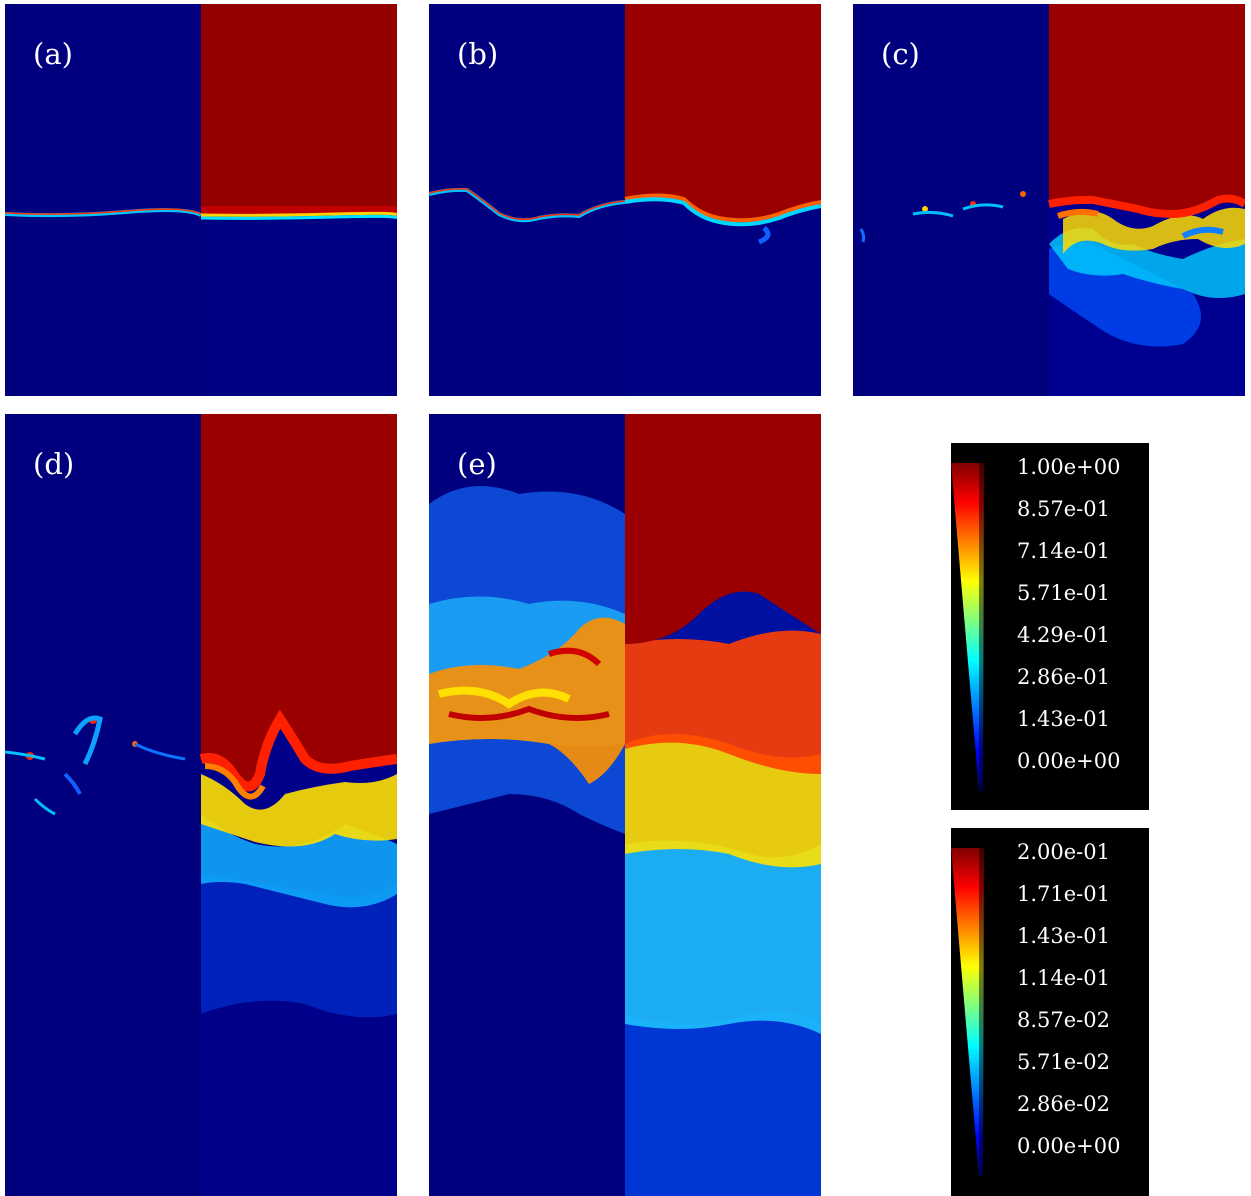  I want to click on panel-a: (a), so click(201, 200).